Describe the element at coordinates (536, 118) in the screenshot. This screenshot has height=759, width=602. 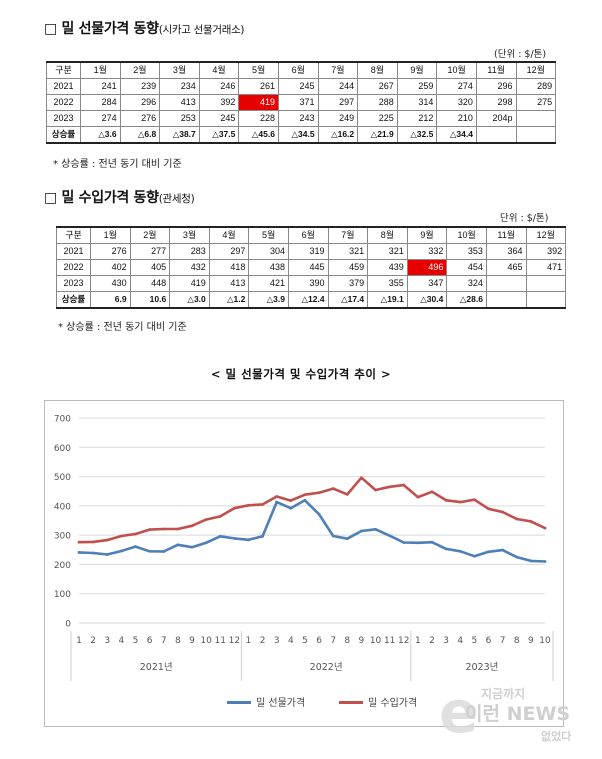
I see `price-cell` at that location.